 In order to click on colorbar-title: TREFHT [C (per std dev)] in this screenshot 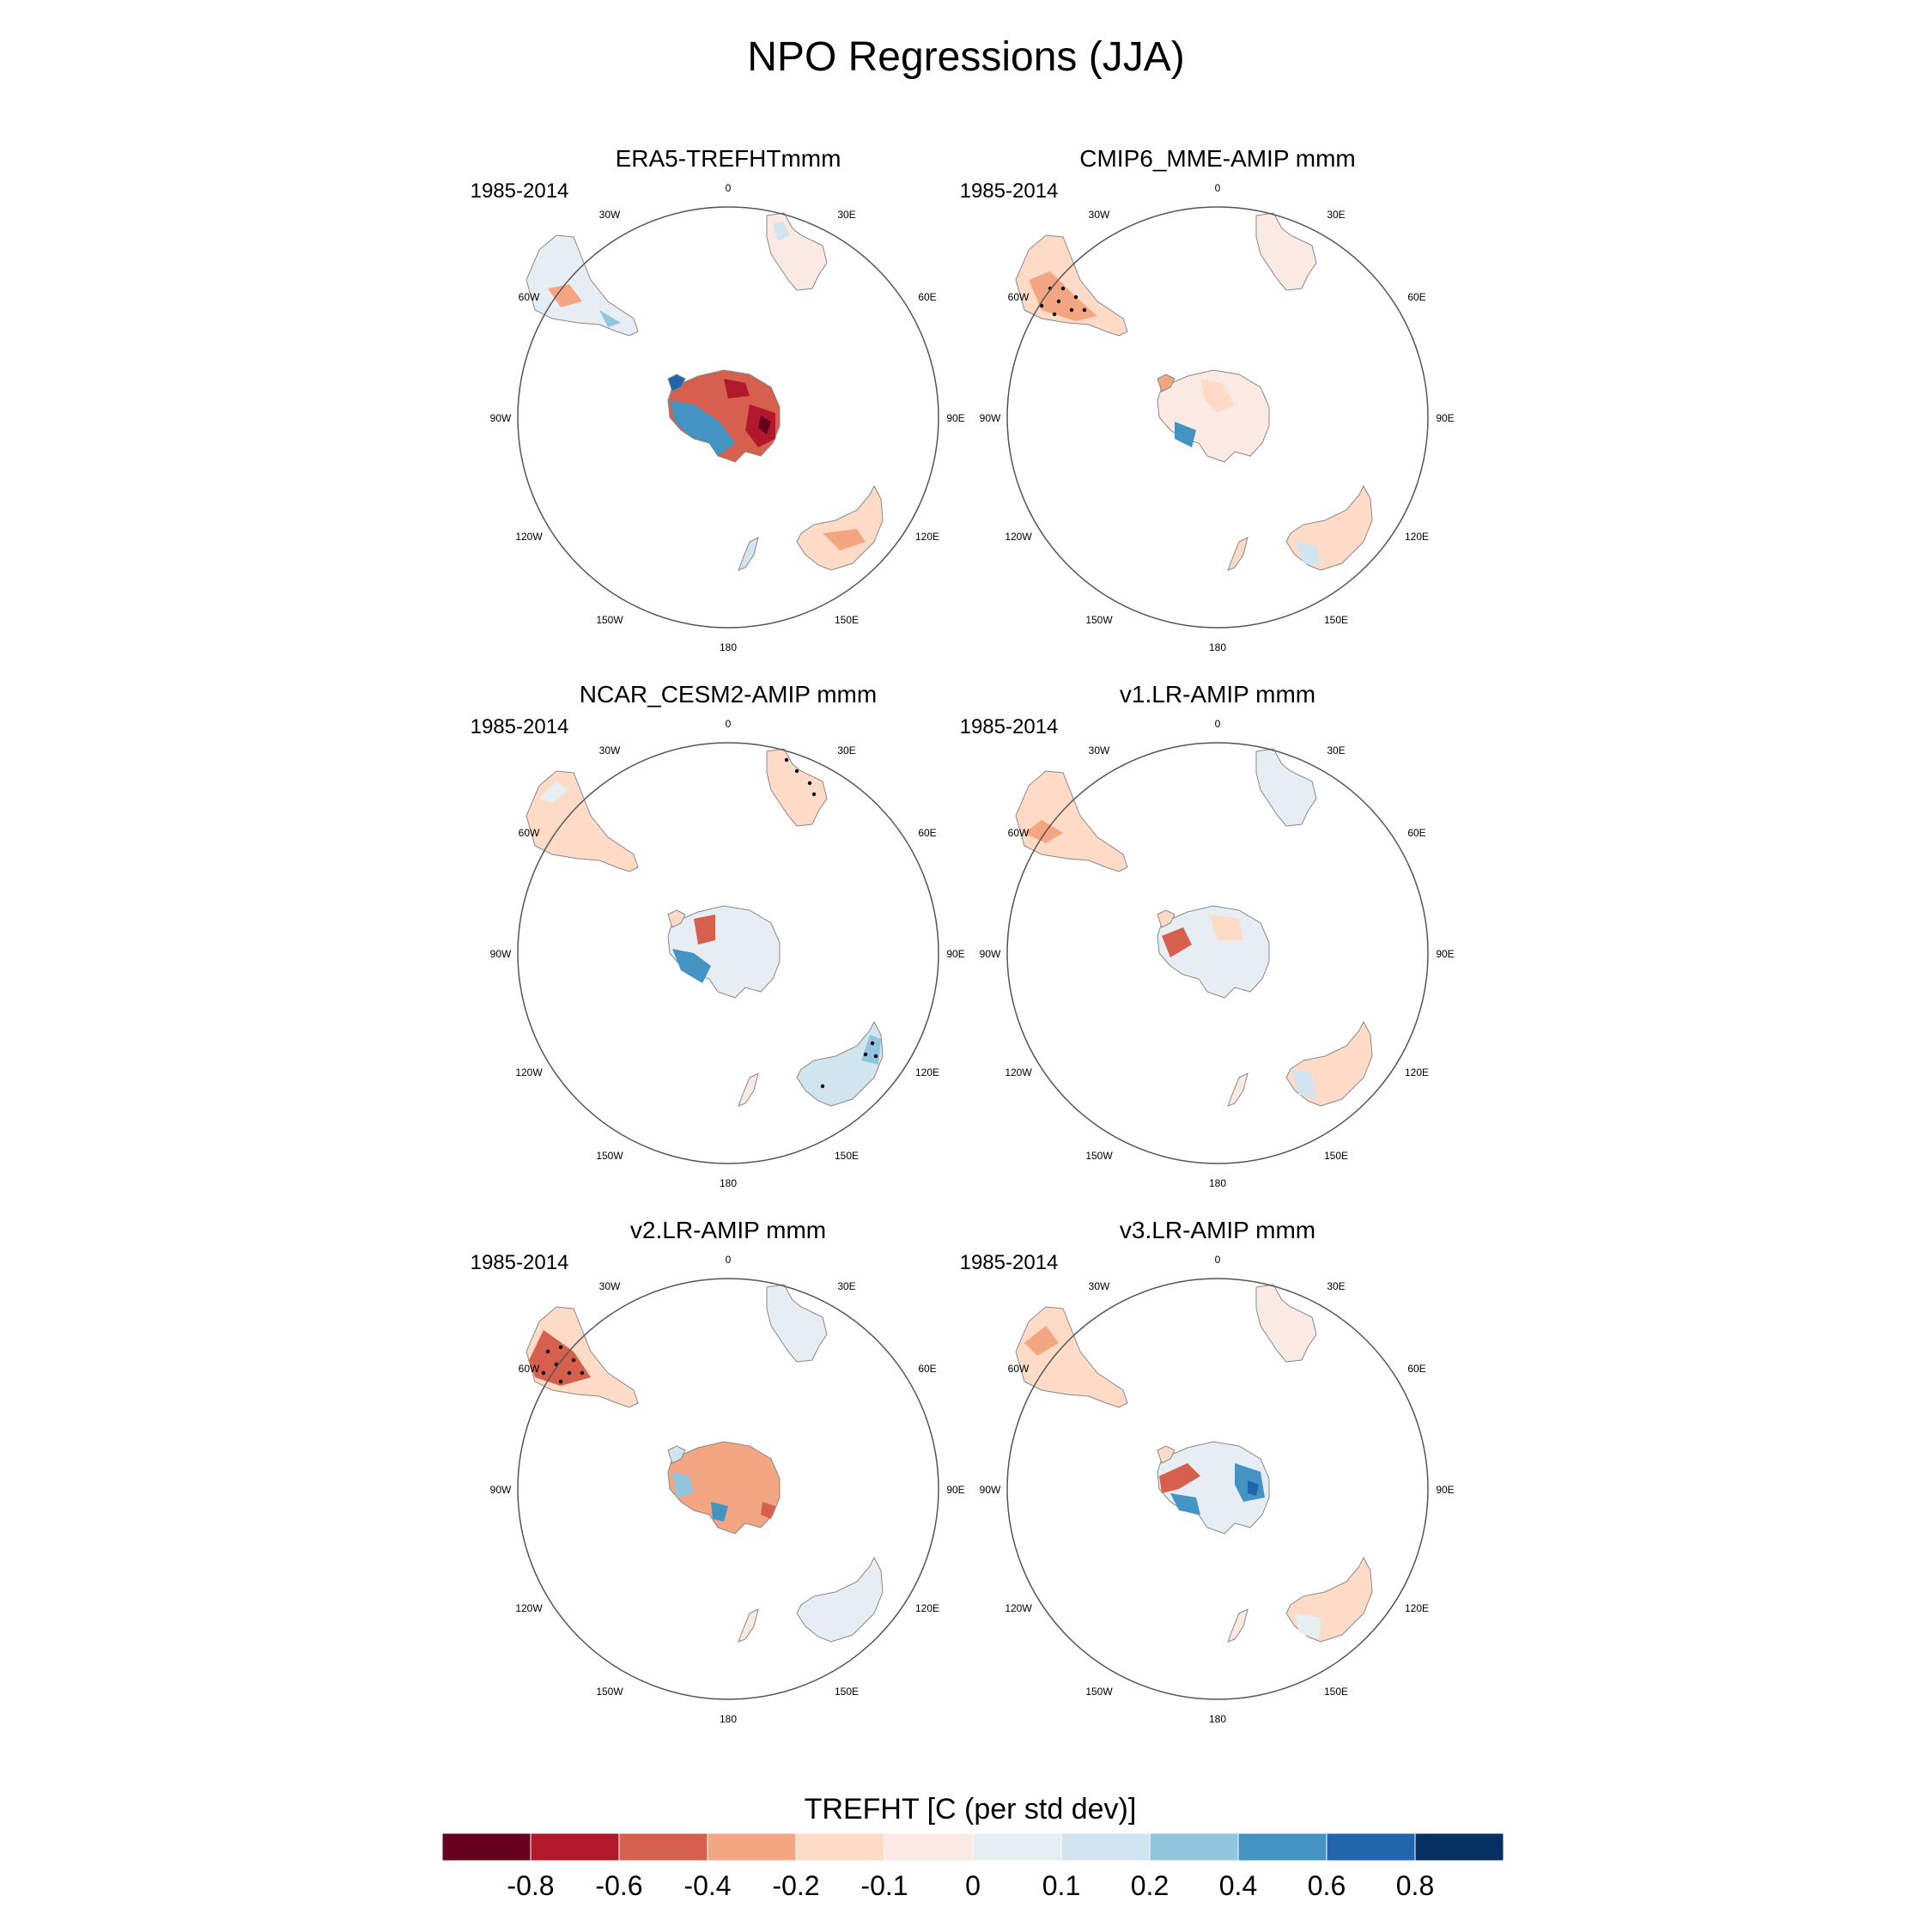, I will do `click(971, 1809)`.